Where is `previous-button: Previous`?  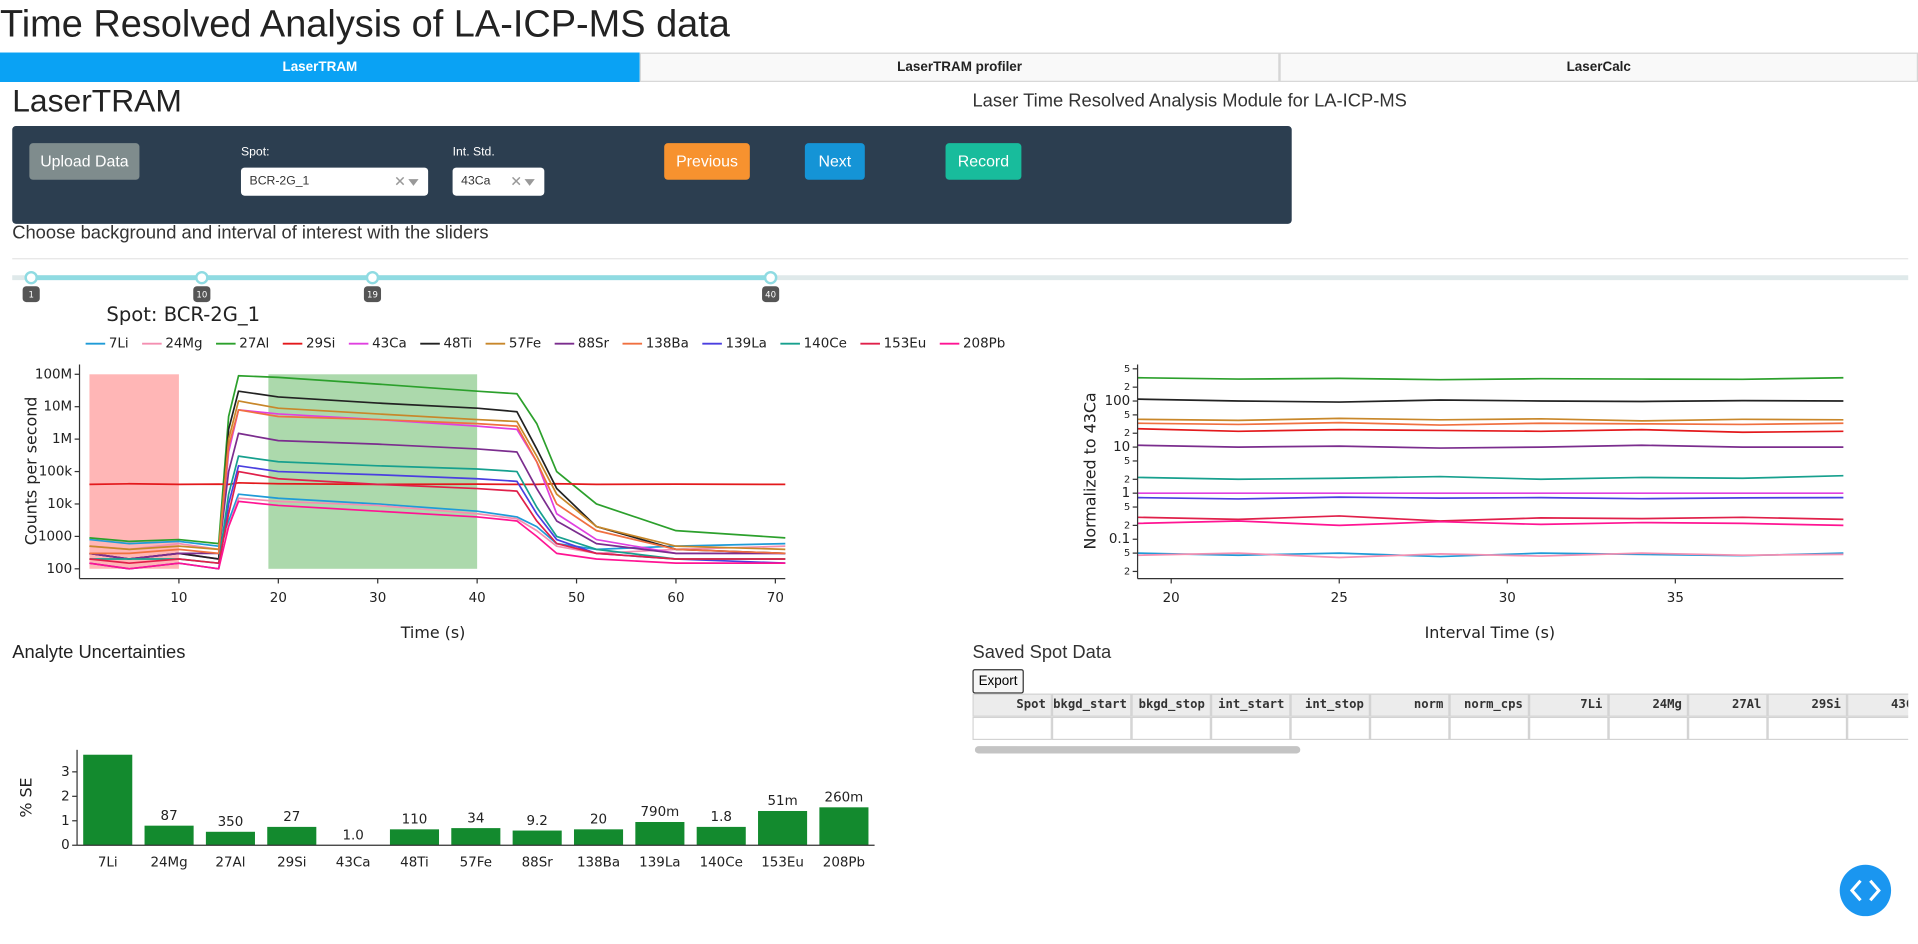
previous-button: Previous is located at coordinates (707, 161).